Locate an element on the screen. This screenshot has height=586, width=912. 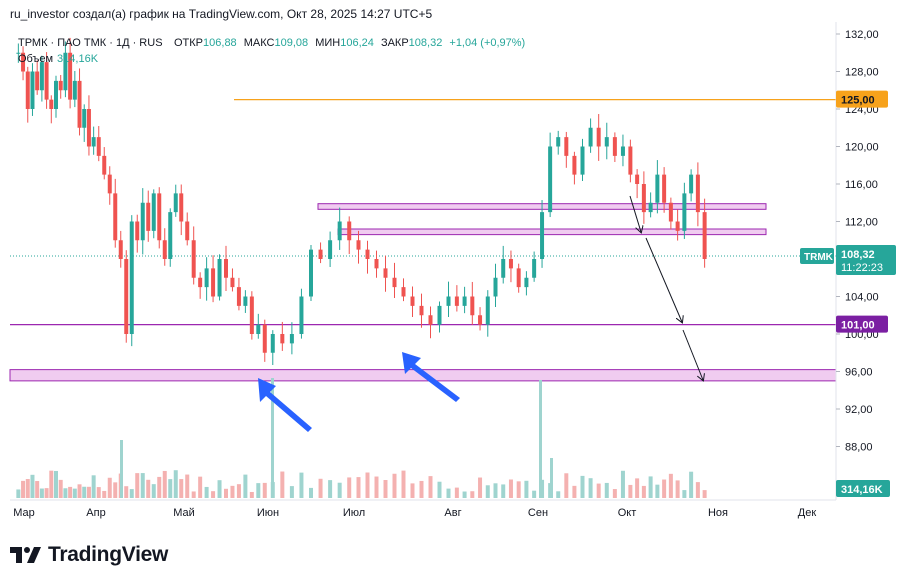
legend-volume: Объем 314,16K is located at coordinates (58, 59).